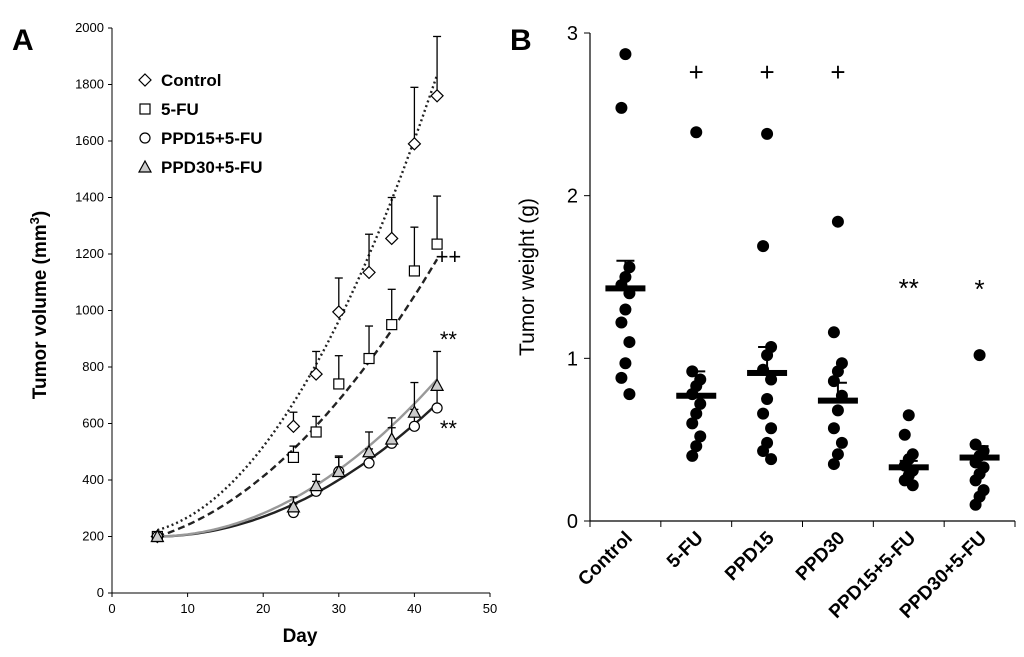 This screenshot has height=657, width=1024. What do you see at coordinates (145, 80) in the screenshot?
I see `legend-marker-control` at bounding box center [145, 80].